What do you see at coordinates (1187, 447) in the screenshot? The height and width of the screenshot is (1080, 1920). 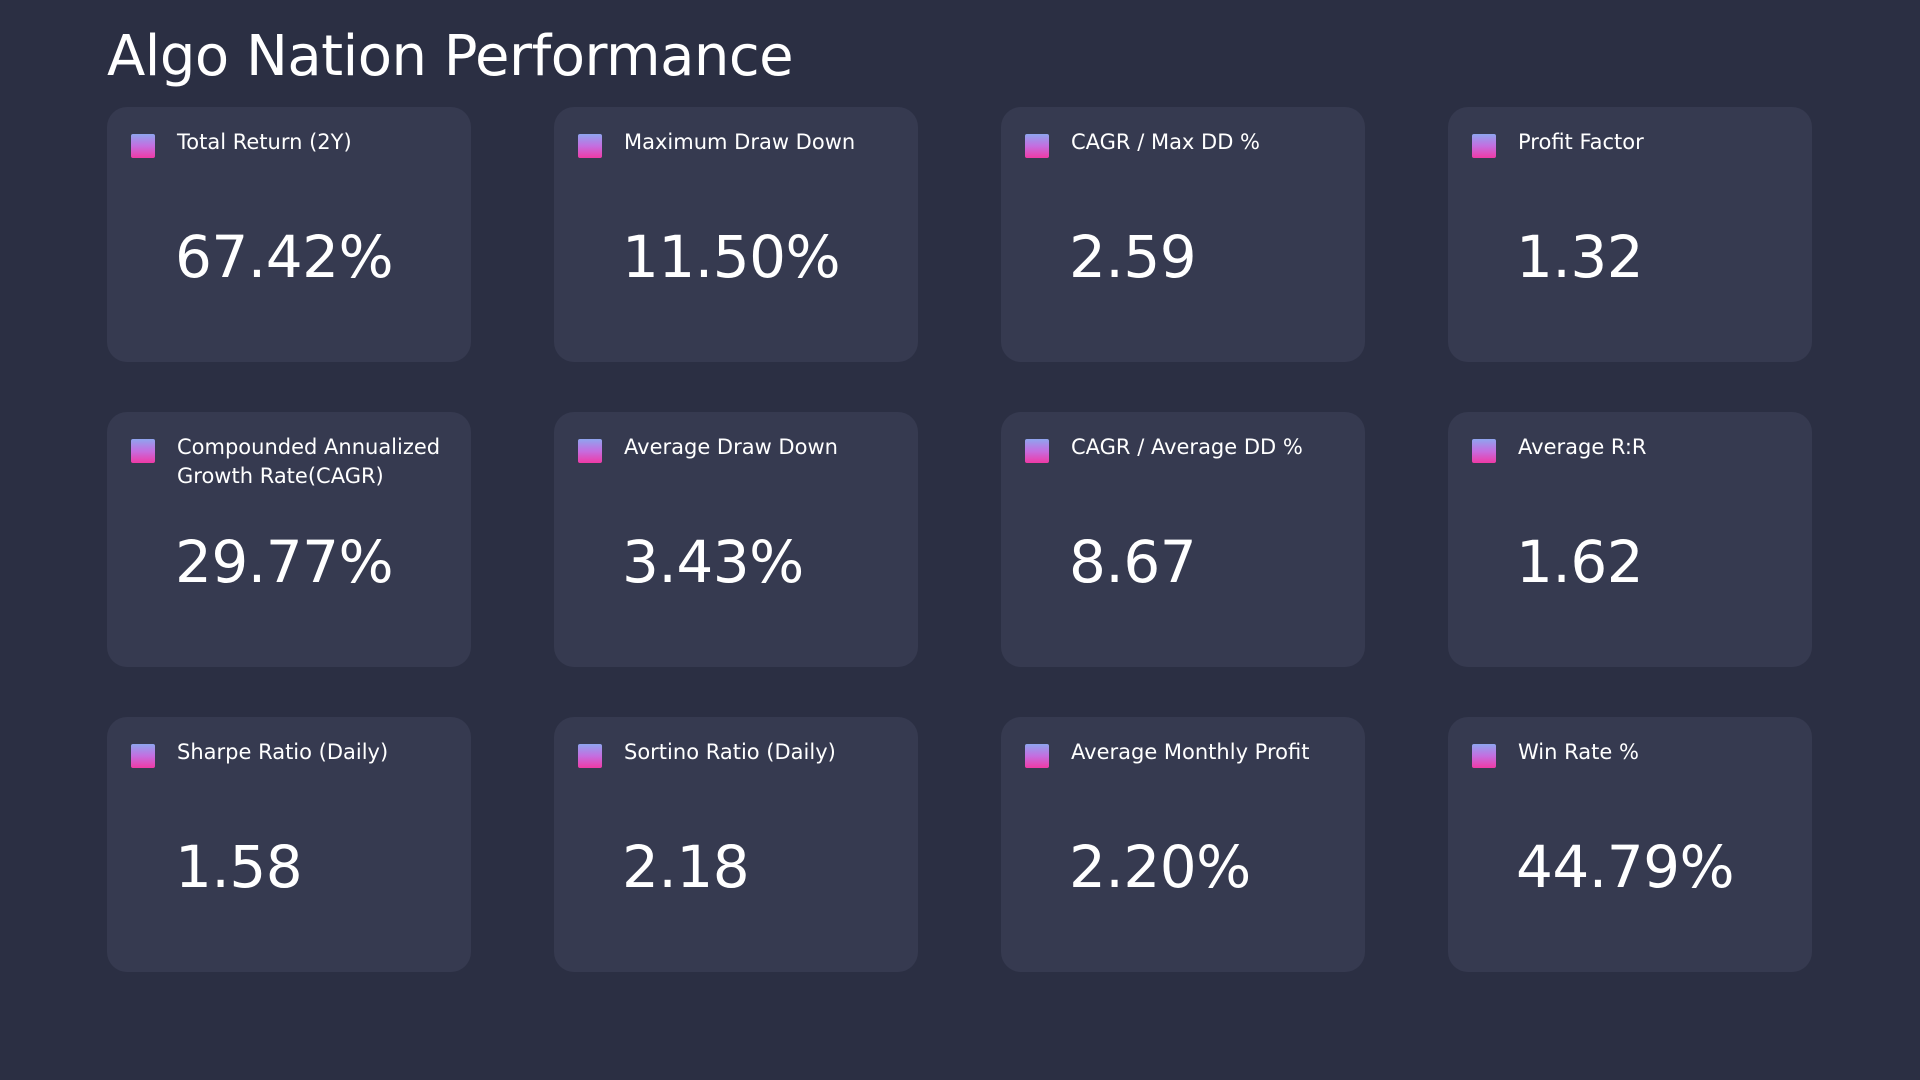 I see `metric-label: CAGR / Average DD %` at bounding box center [1187, 447].